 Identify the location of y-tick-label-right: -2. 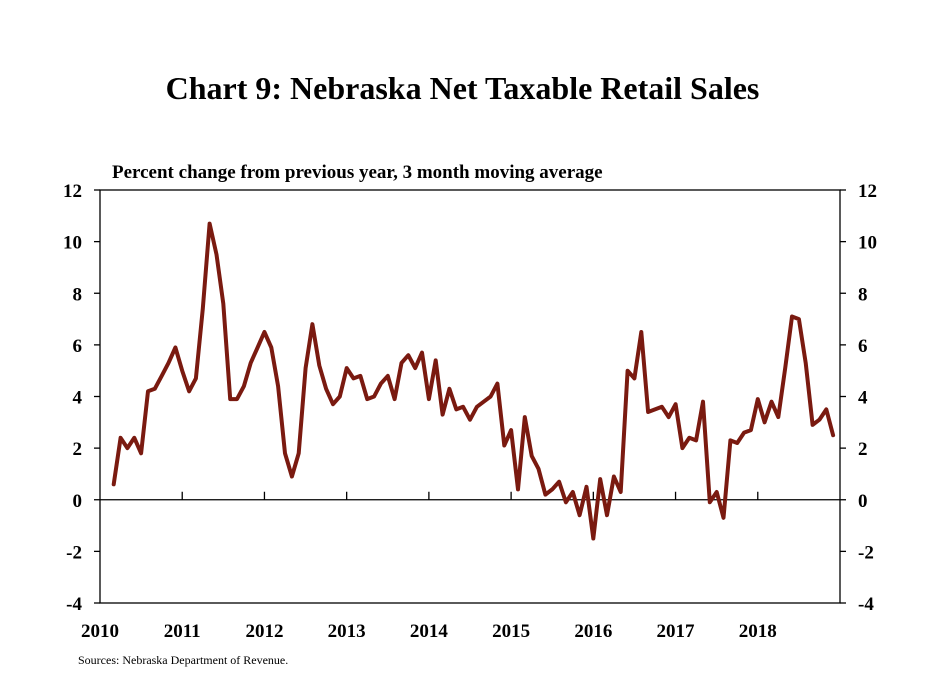
(866, 552).